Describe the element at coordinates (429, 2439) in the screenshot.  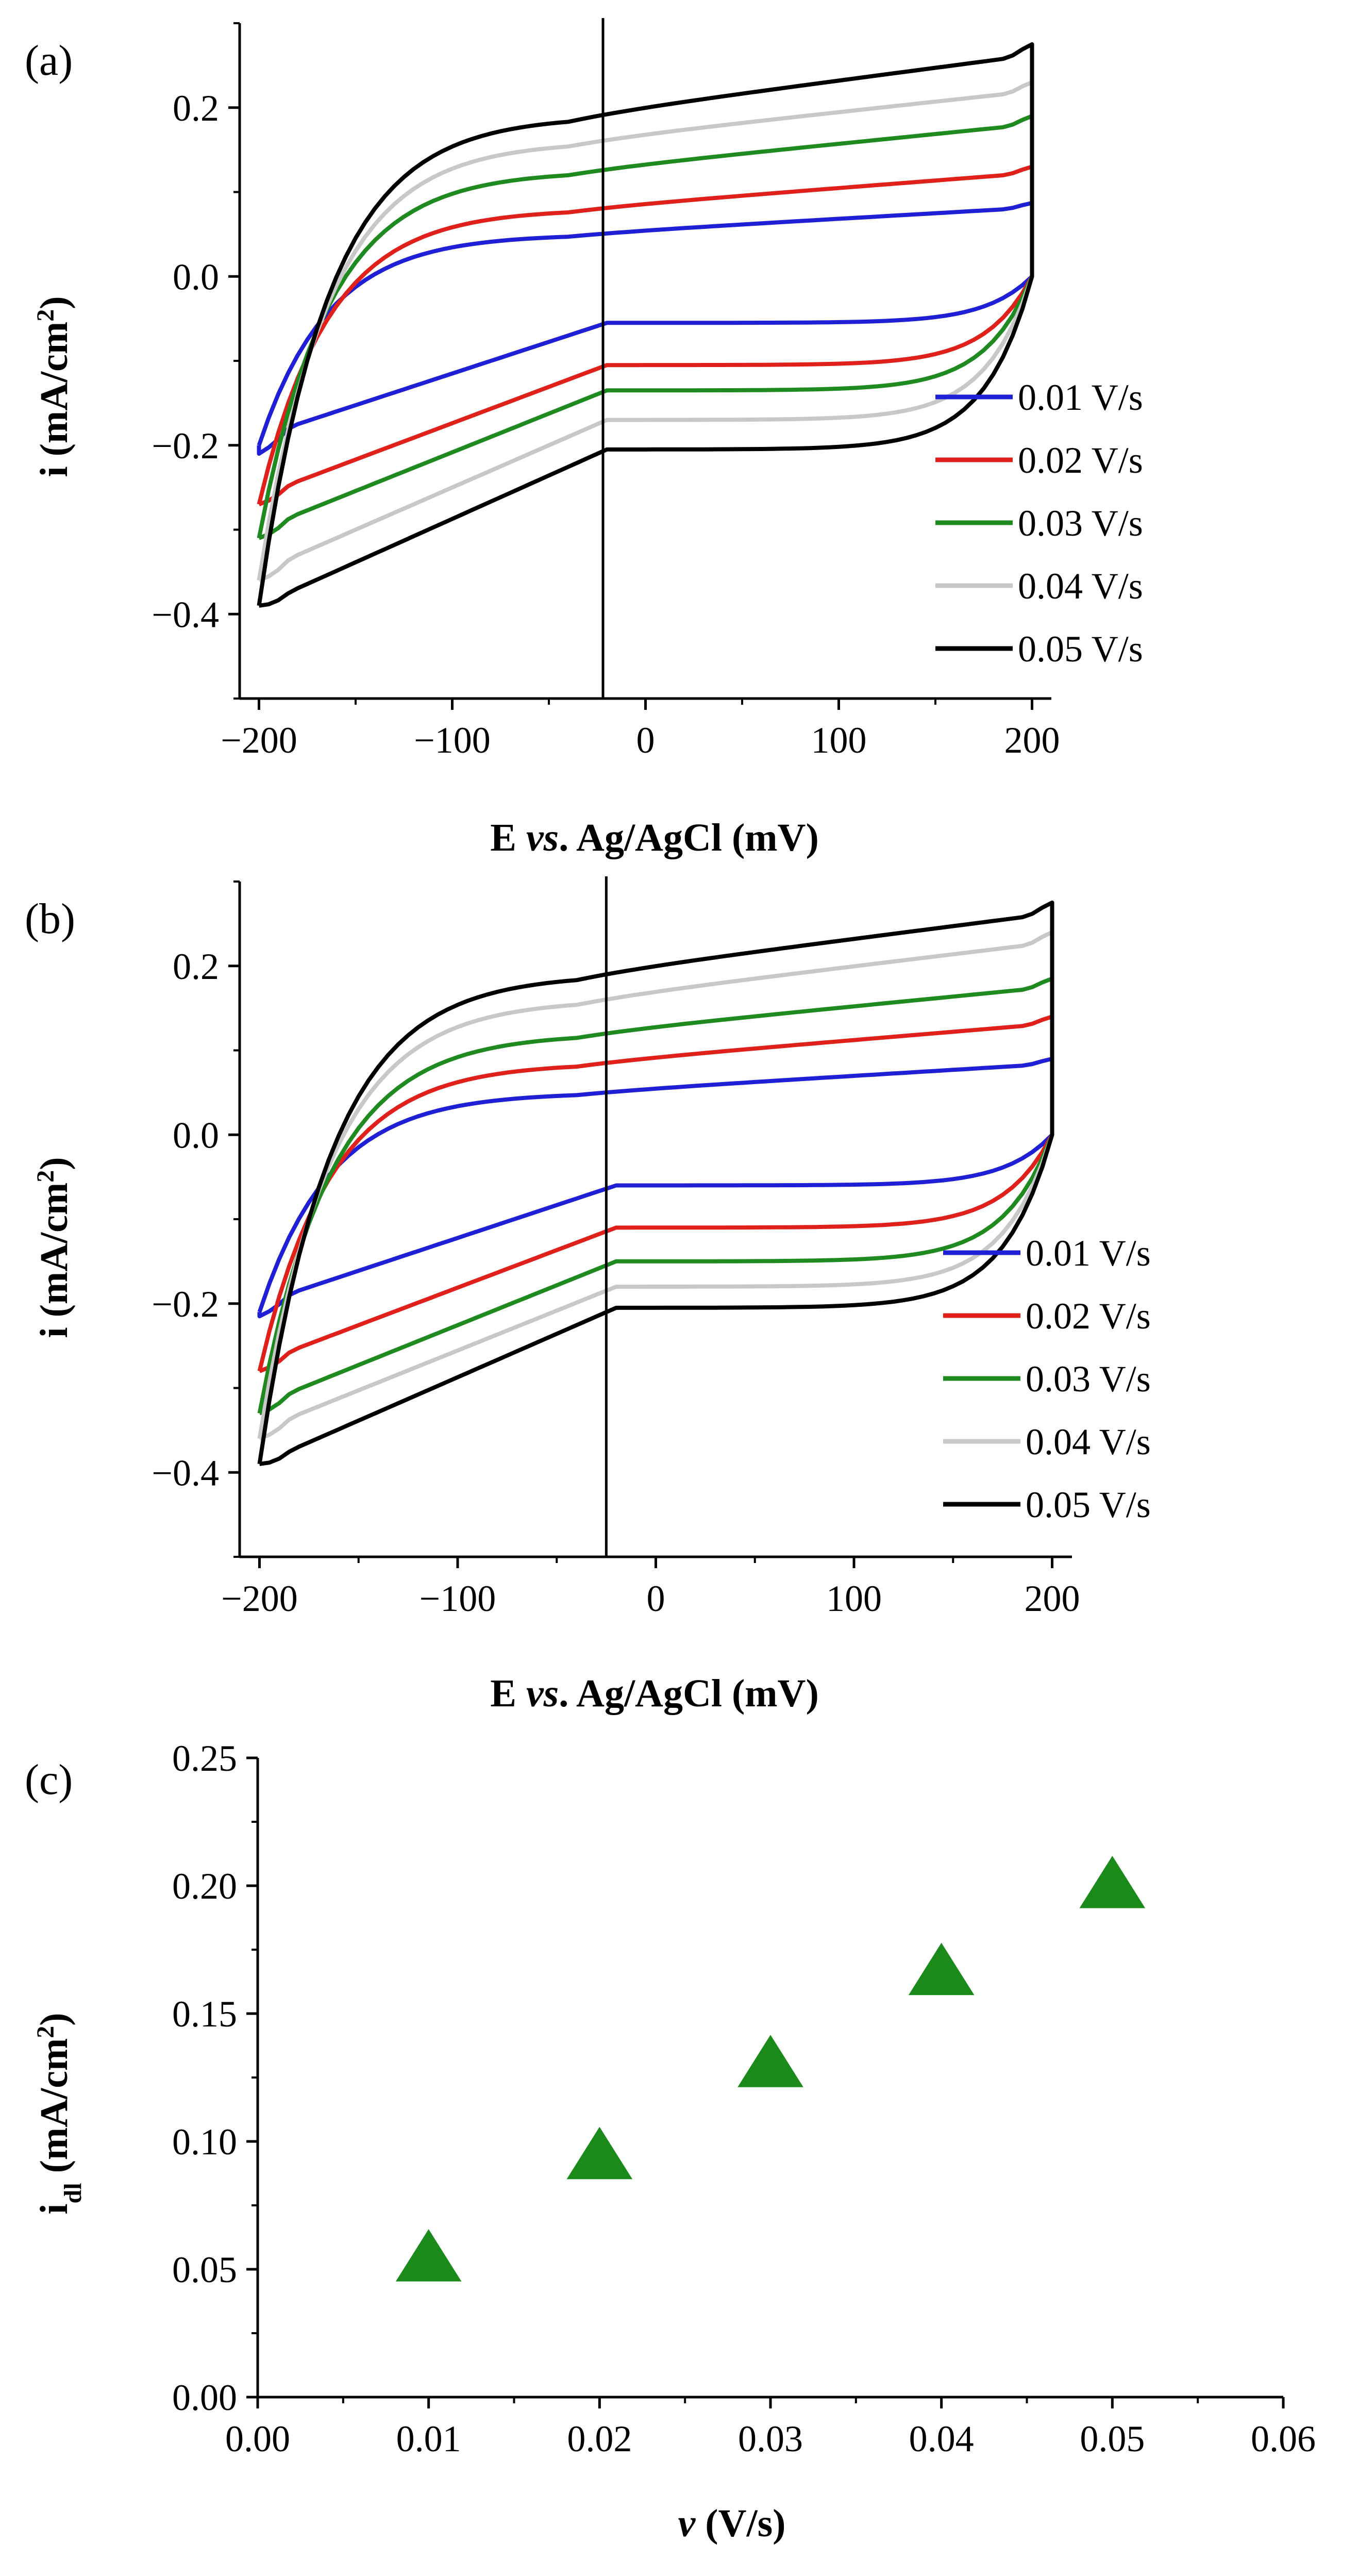
I see `x-tick-label: 0.01` at that location.